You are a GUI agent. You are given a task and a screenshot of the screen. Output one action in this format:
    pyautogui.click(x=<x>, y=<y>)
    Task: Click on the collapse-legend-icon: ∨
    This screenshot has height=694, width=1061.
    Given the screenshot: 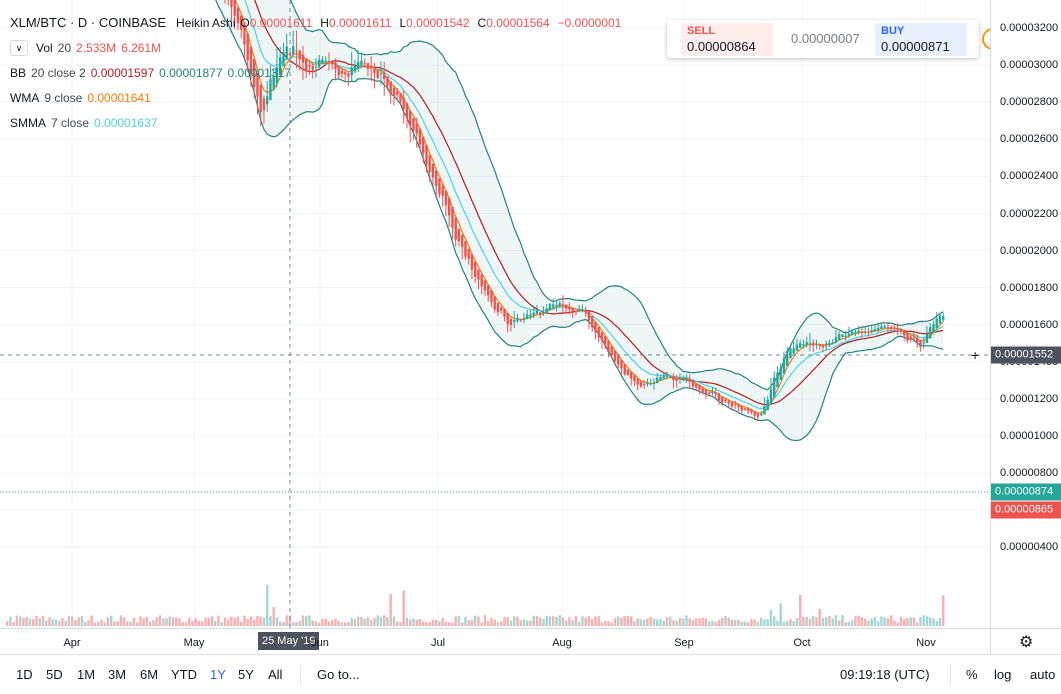 What is the action you would take?
    pyautogui.click(x=19, y=47)
    